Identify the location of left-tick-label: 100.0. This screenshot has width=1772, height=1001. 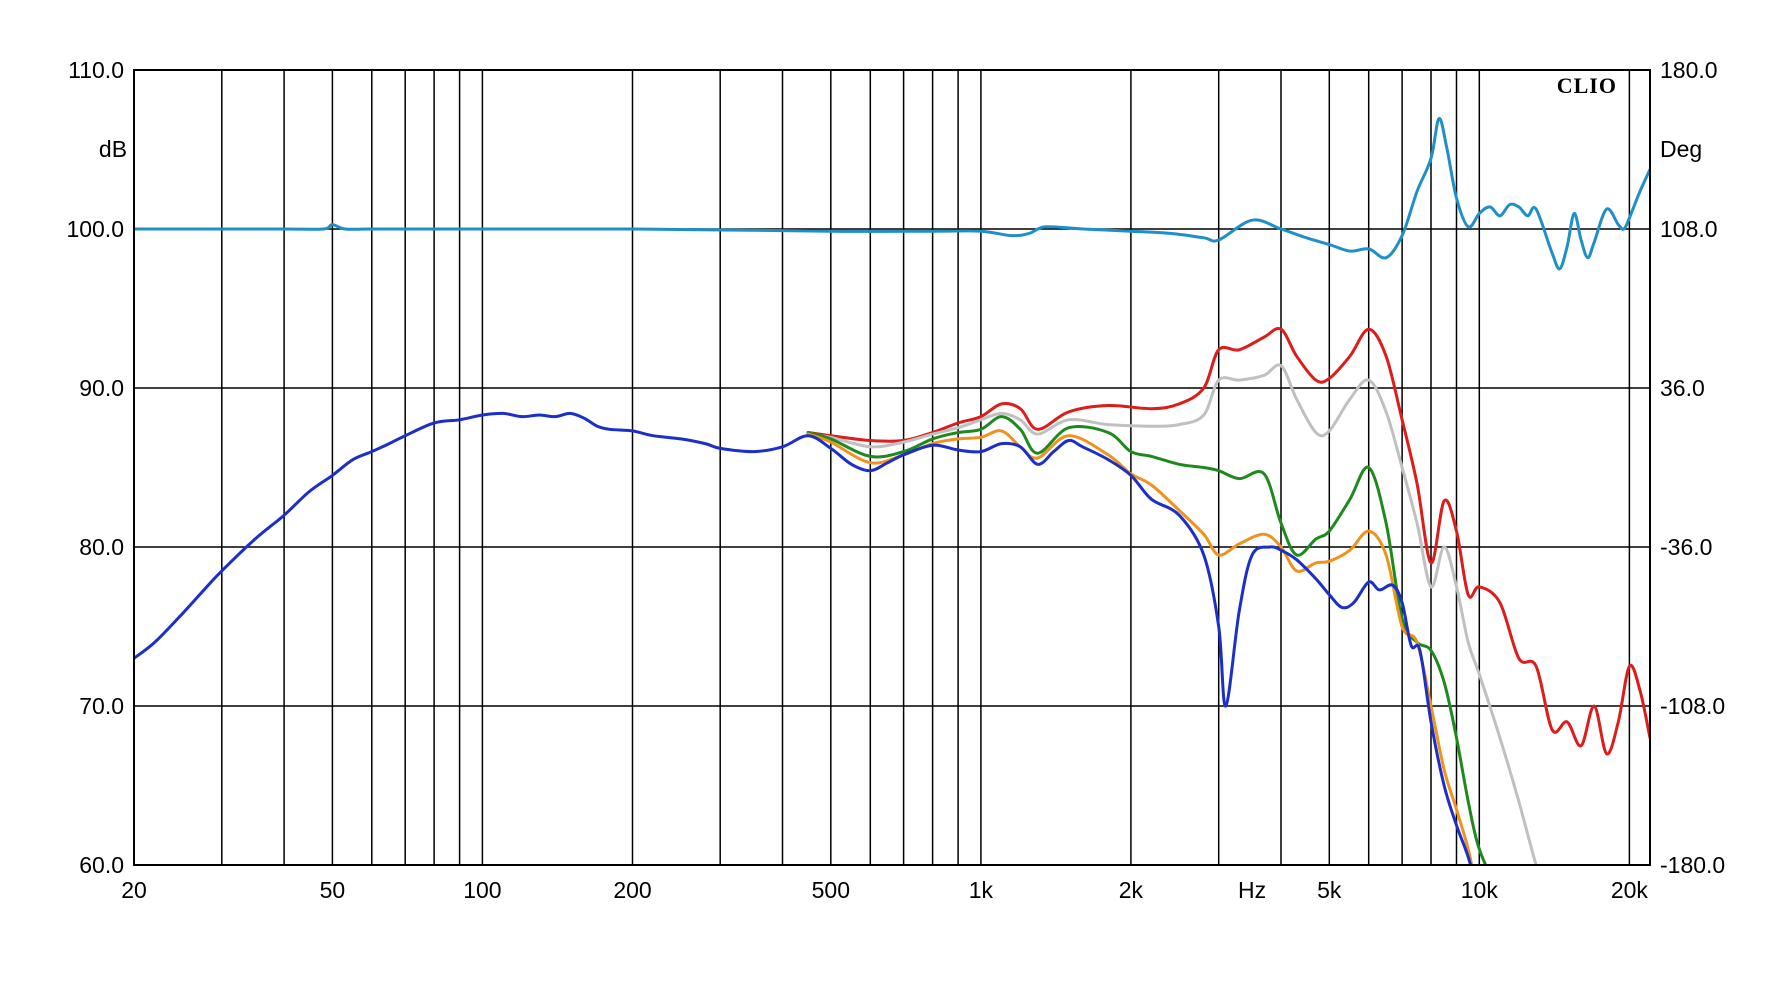
(95, 229).